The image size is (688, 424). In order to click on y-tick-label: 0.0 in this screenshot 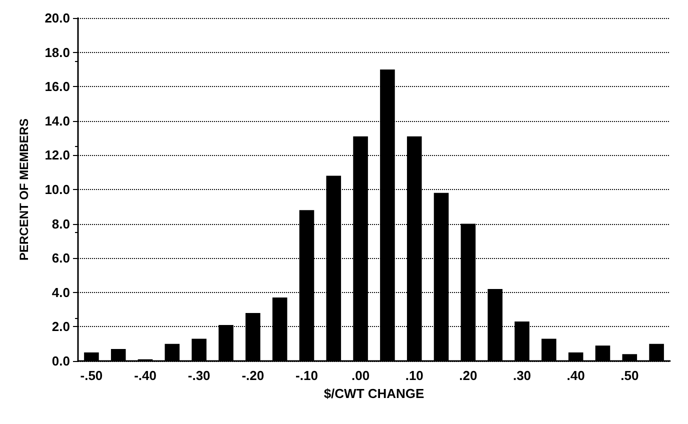, I will do `click(61, 361)`.